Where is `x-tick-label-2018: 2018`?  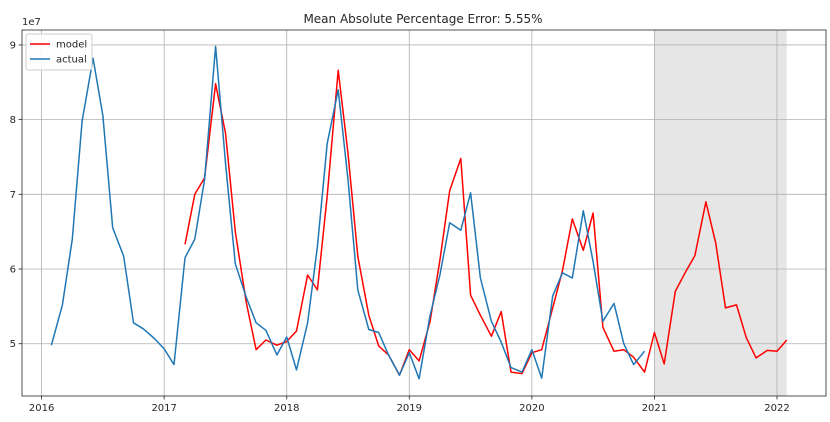 x-tick-label-2018: 2018 is located at coordinates (286, 408).